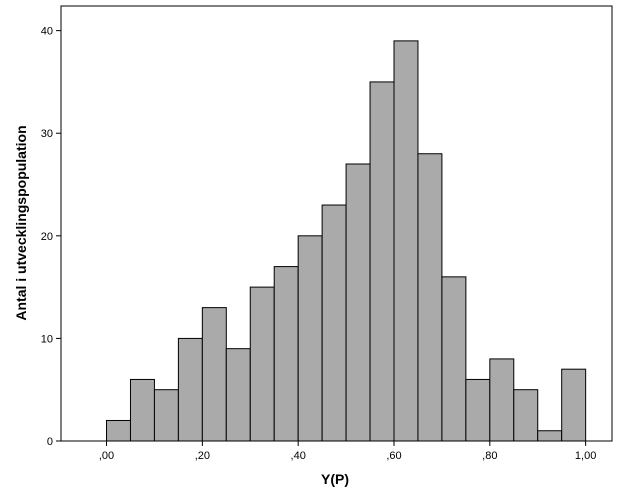  I want to click on y-tick-label: 10, so click(47, 339).